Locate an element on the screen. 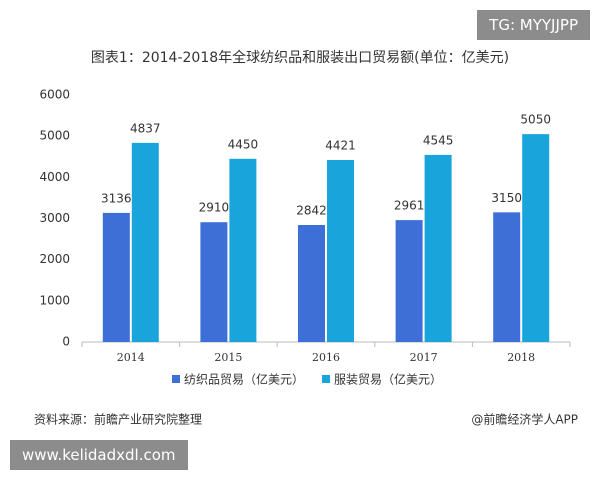 The width and height of the screenshot is (600, 480). x-tick-label: 2017 is located at coordinates (424, 357).